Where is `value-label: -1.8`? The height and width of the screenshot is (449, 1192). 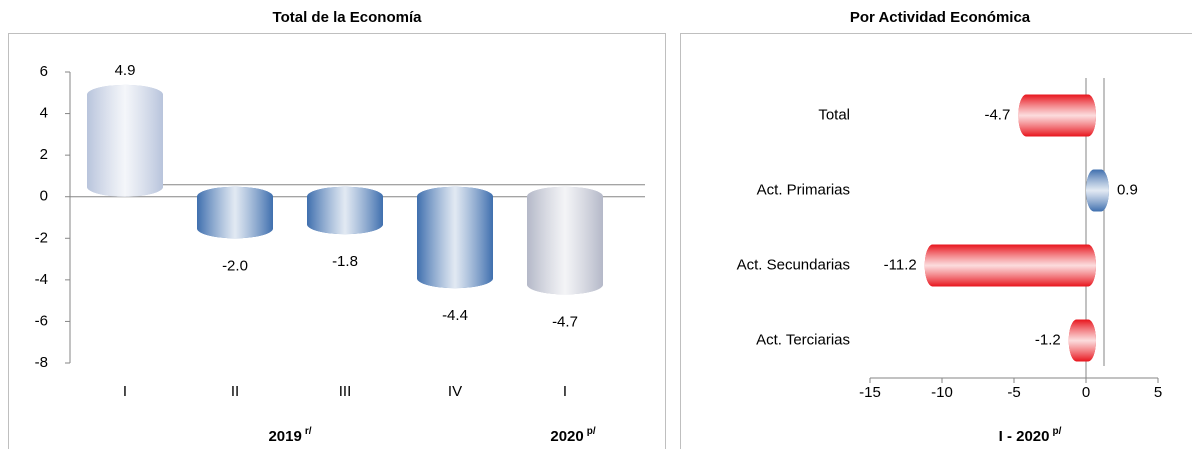
value-label: -1.8 is located at coordinates (345, 261).